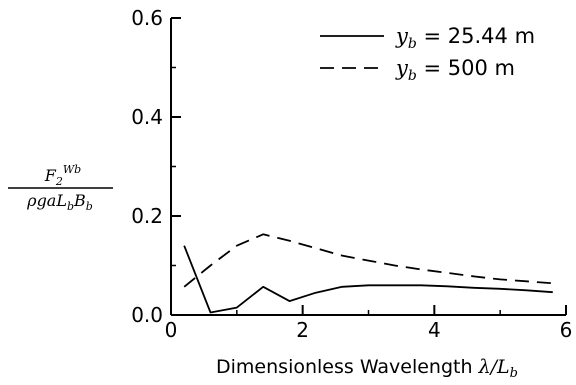 This screenshot has height=385, width=576. I want to click on y-den-main: ρgaL, so click(46, 200).